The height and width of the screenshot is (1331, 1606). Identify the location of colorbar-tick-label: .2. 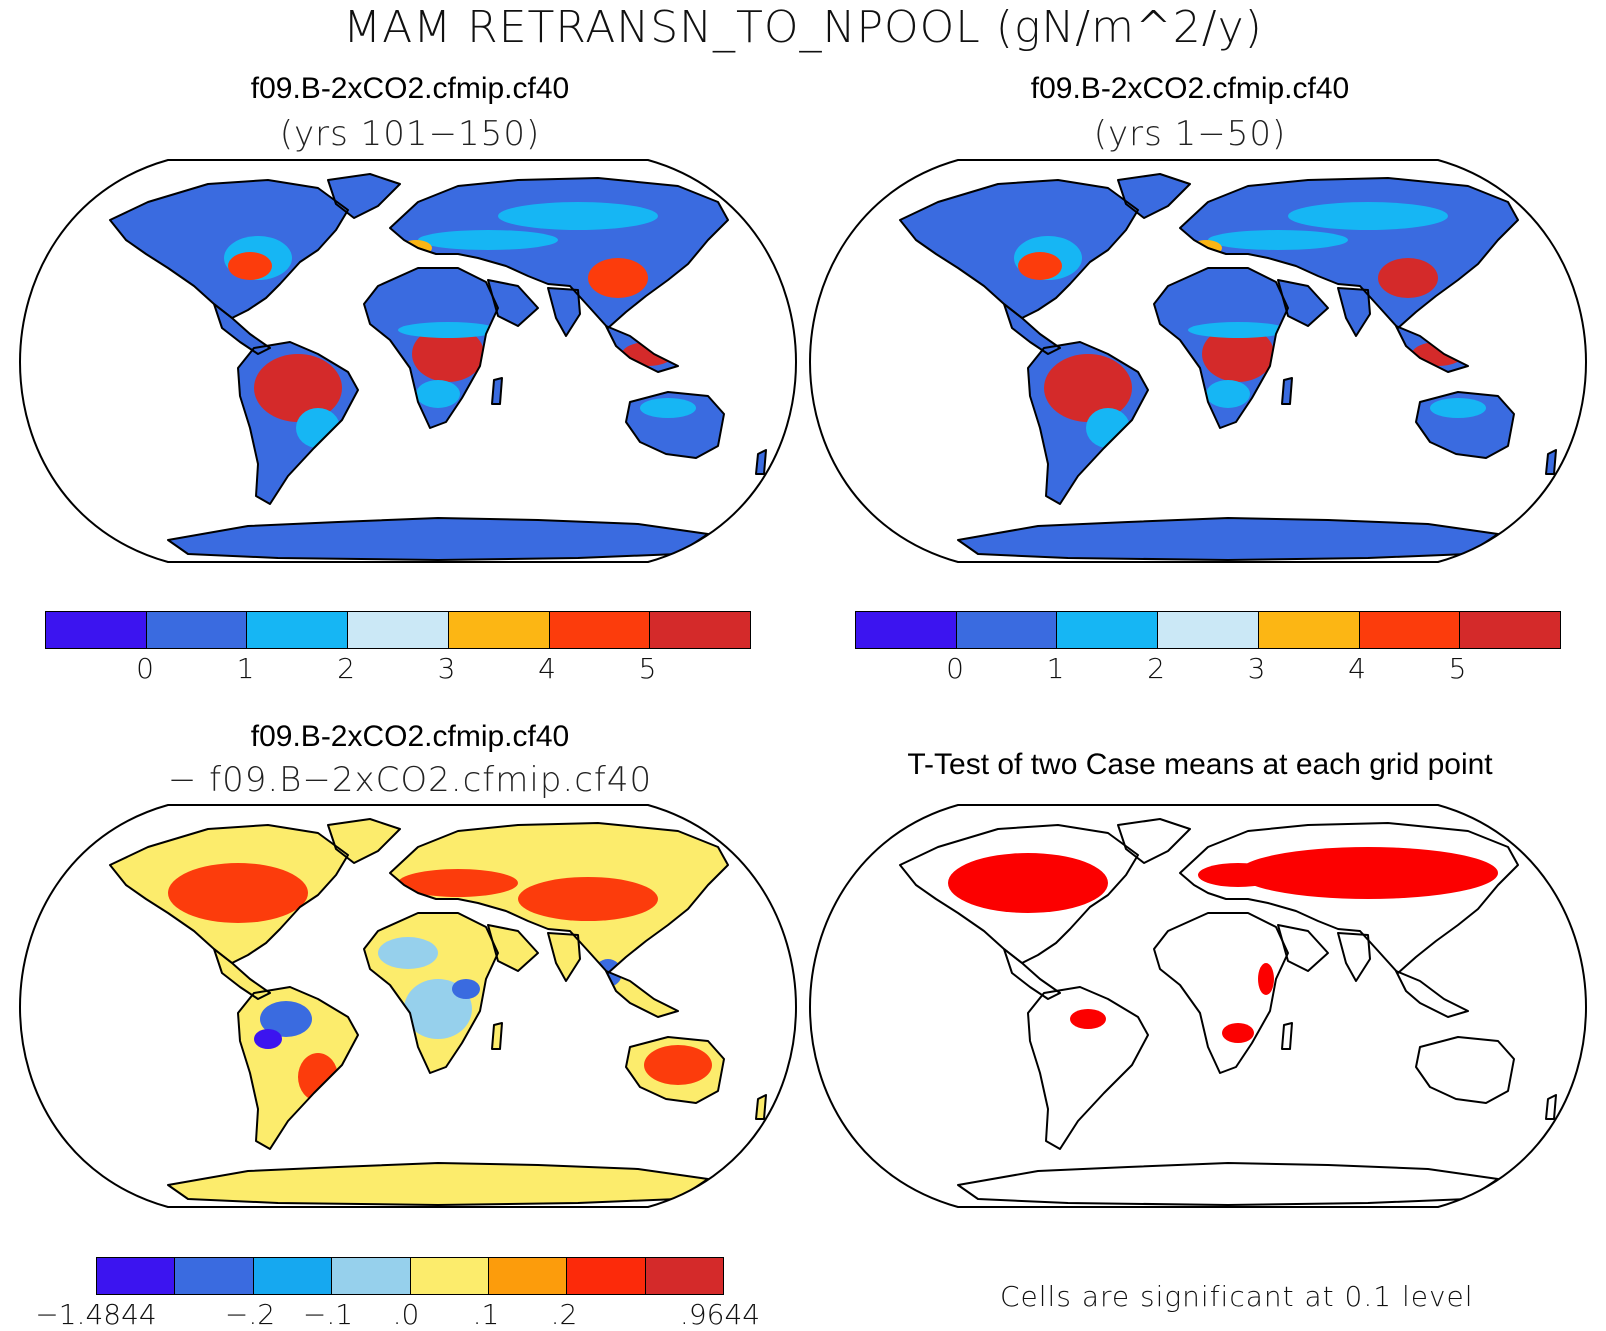
(564, 1314).